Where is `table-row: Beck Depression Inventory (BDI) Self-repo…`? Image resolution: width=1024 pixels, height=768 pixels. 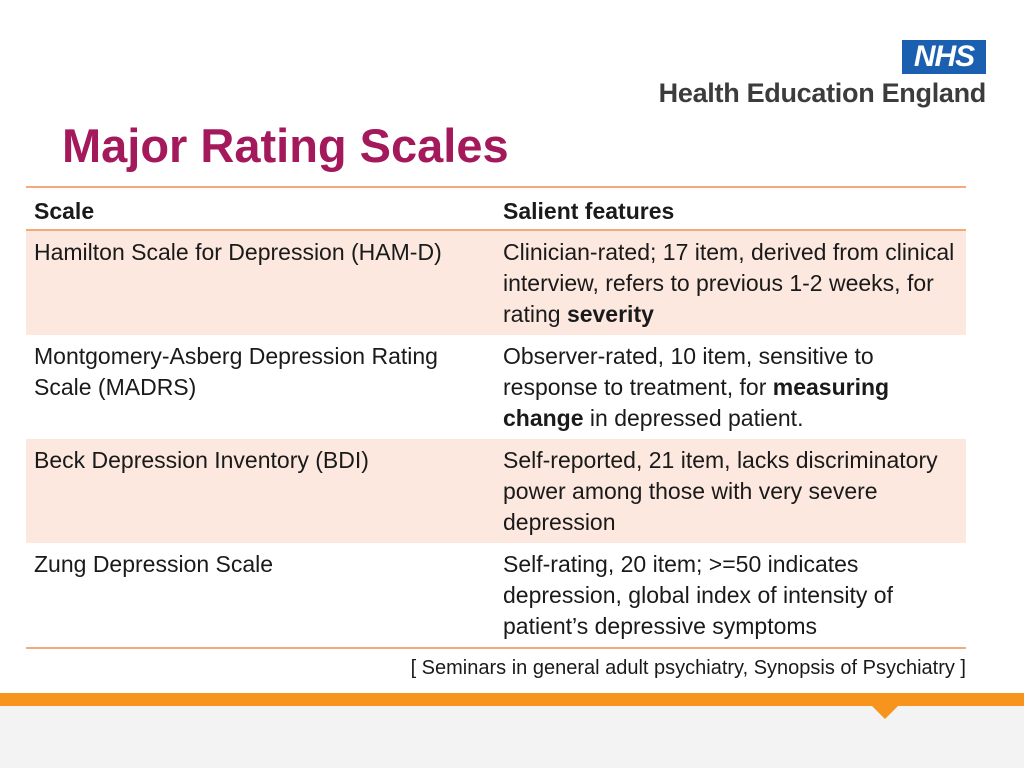 table-row: Beck Depression Inventory (BDI) Self-repo… is located at coordinates (496, 491).